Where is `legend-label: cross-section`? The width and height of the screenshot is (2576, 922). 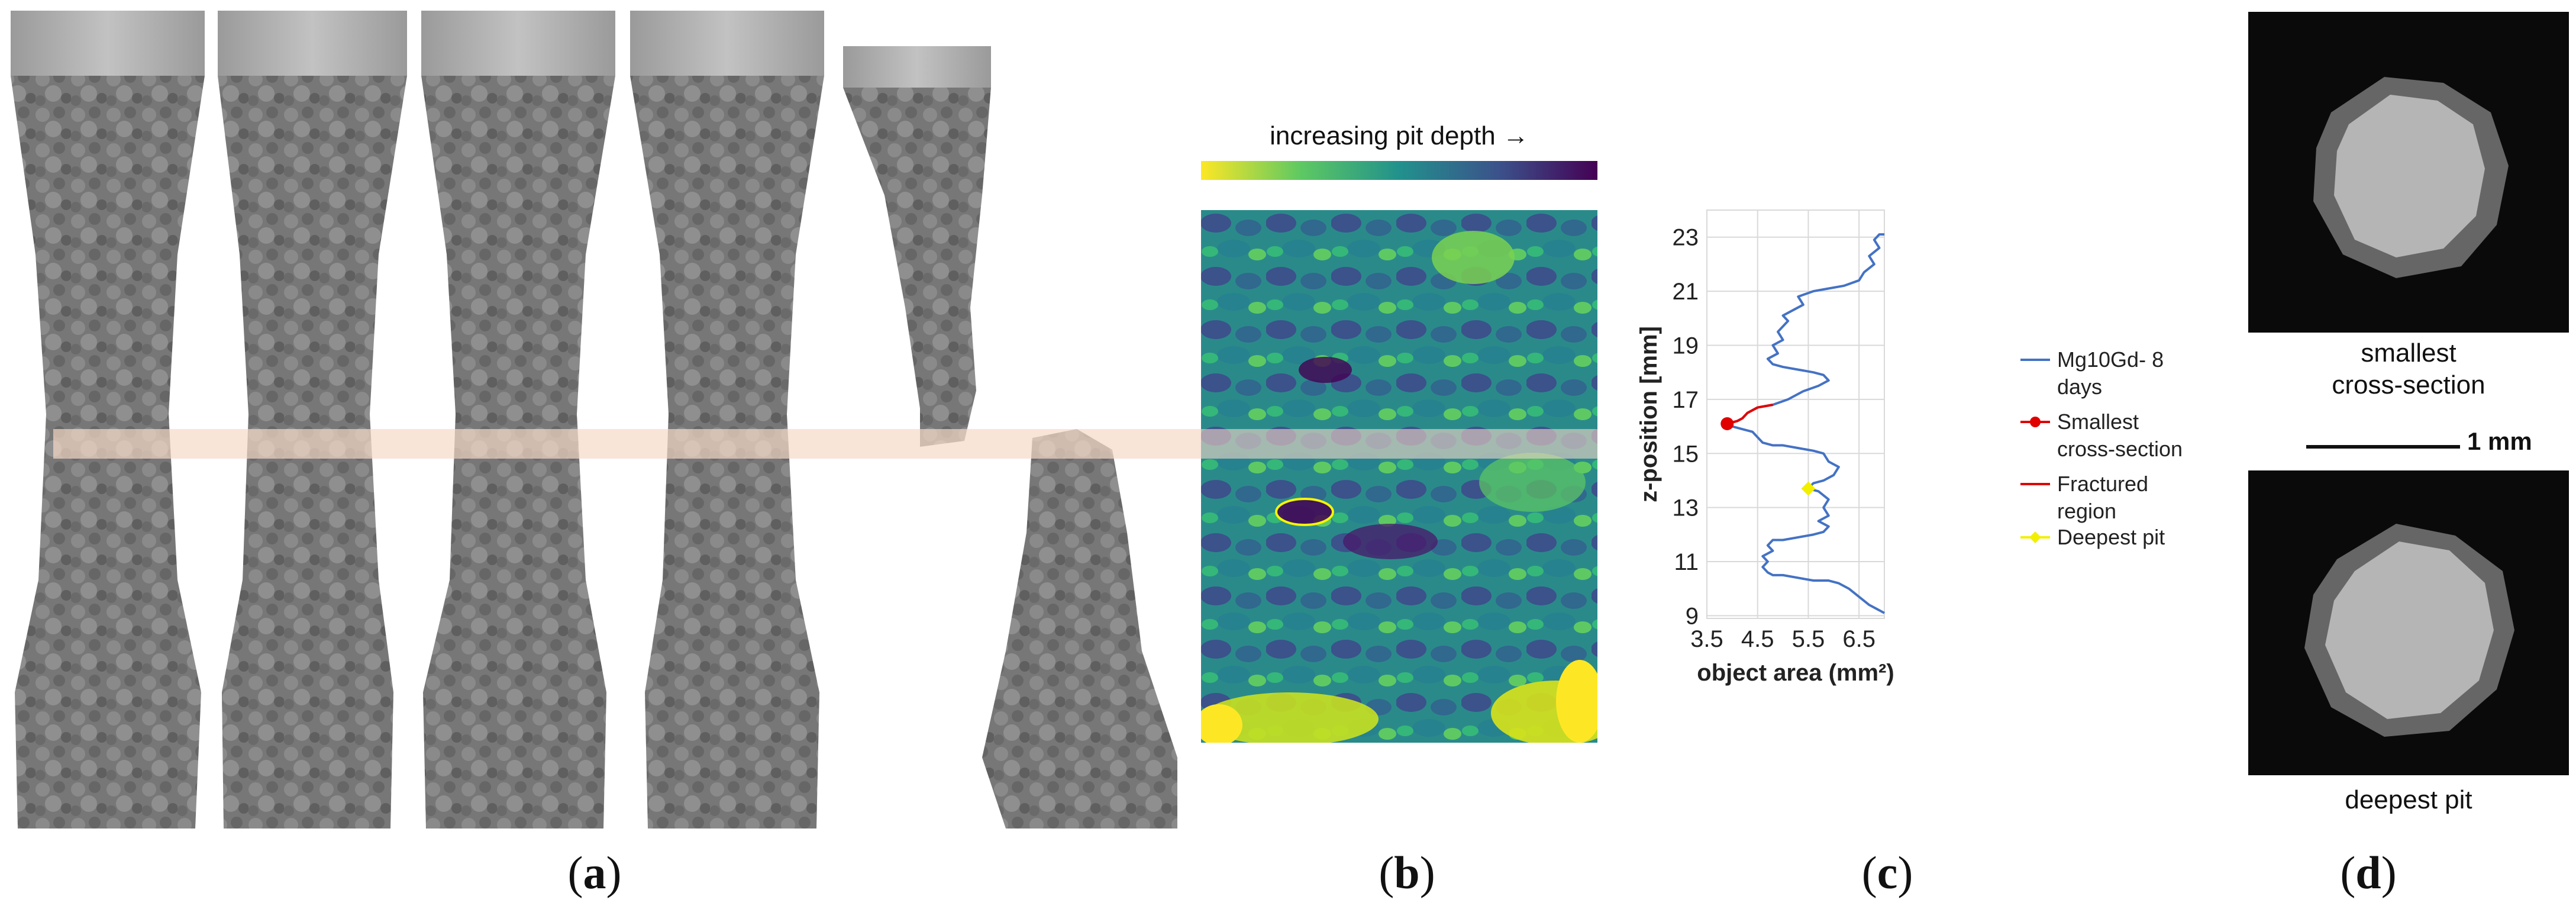 legend-label: cross-section is located at coordinates (2120, 449).